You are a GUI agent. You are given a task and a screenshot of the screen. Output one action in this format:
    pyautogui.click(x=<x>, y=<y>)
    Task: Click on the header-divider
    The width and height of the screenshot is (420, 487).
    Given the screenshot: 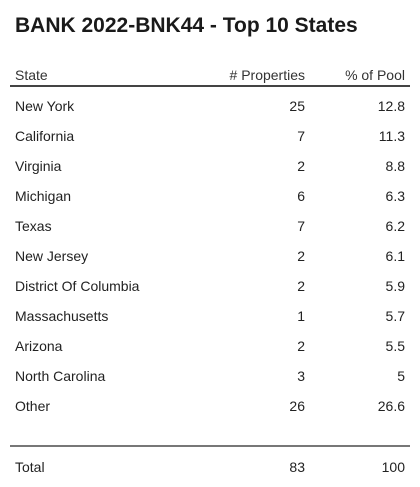 What is the action you would take?
    pyautogui.click(x=210, y=86)
    